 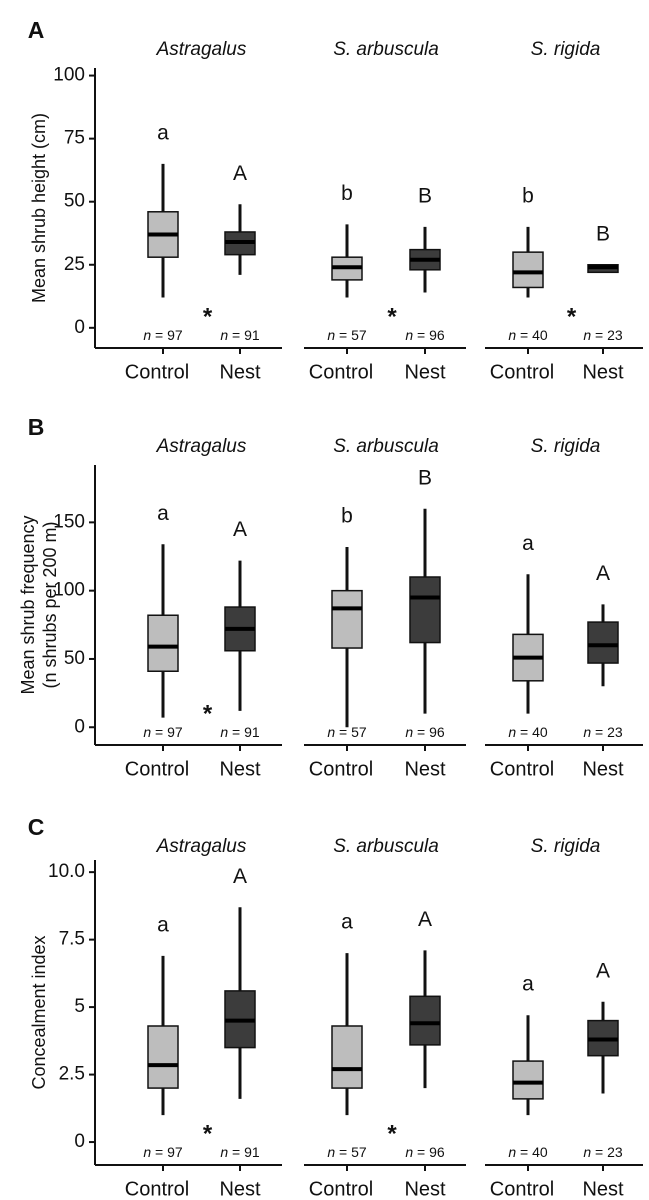 I want to click on y-axis-label: Concealment index, so click(x=39, y=1012).